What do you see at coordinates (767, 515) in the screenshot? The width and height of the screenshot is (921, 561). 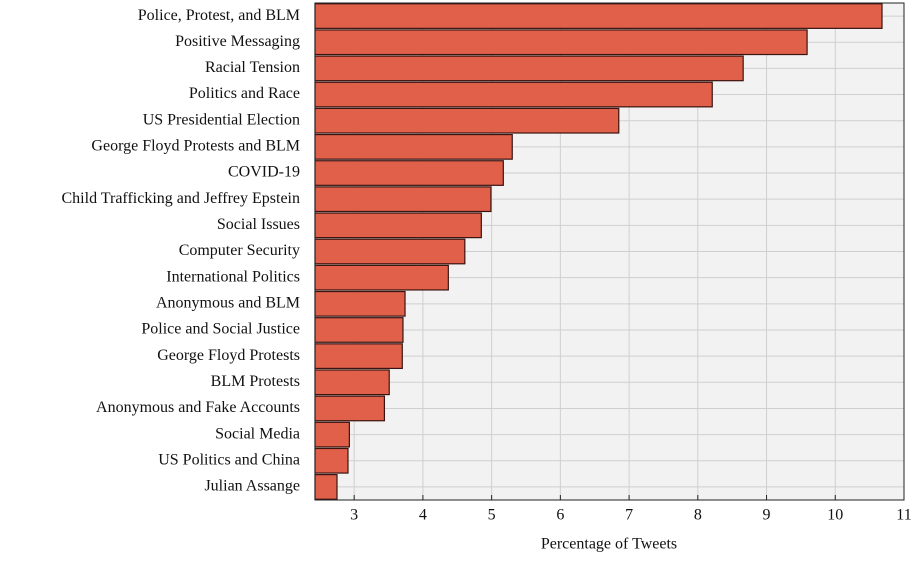 I see `x-tick-label: 9` at bounding box center [767, 515].